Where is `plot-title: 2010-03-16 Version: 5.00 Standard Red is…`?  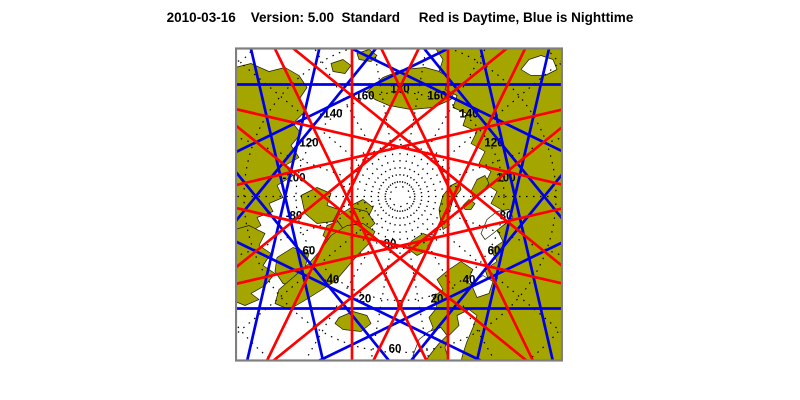
plot-title: 2010-03-16 Version: 5.00 Standard Red is… is located at coordinates (400, 17).